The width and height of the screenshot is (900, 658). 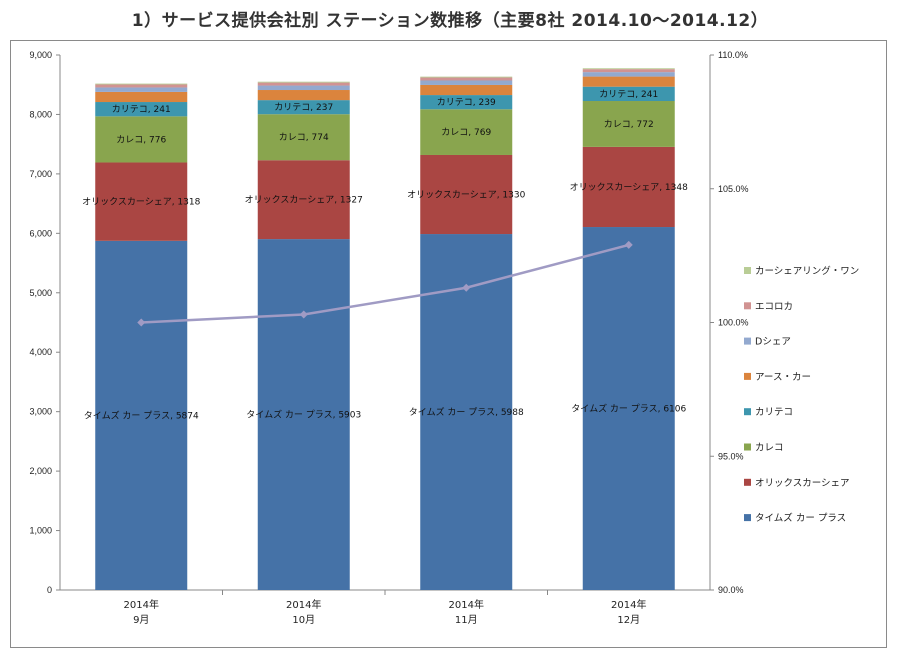 What do you see at coordinates (40, 55) in the screenshot?
I see `y-tick-label: 9,000` at bounding box center [40, 55].